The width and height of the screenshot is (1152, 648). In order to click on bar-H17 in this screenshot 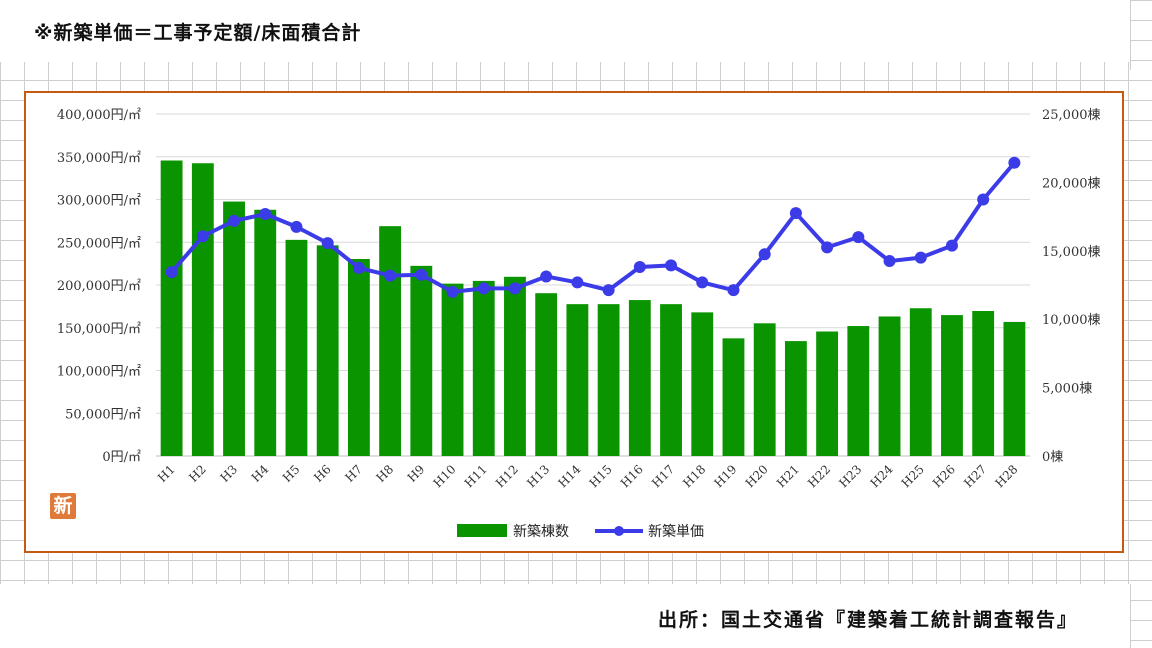, I will do `click(671, 380)`.